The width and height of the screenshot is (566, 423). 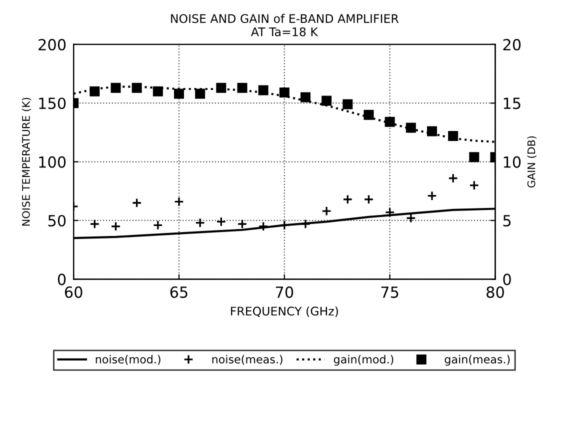 I want to click on y-tick-label: 50, so click(x=57, y=220).